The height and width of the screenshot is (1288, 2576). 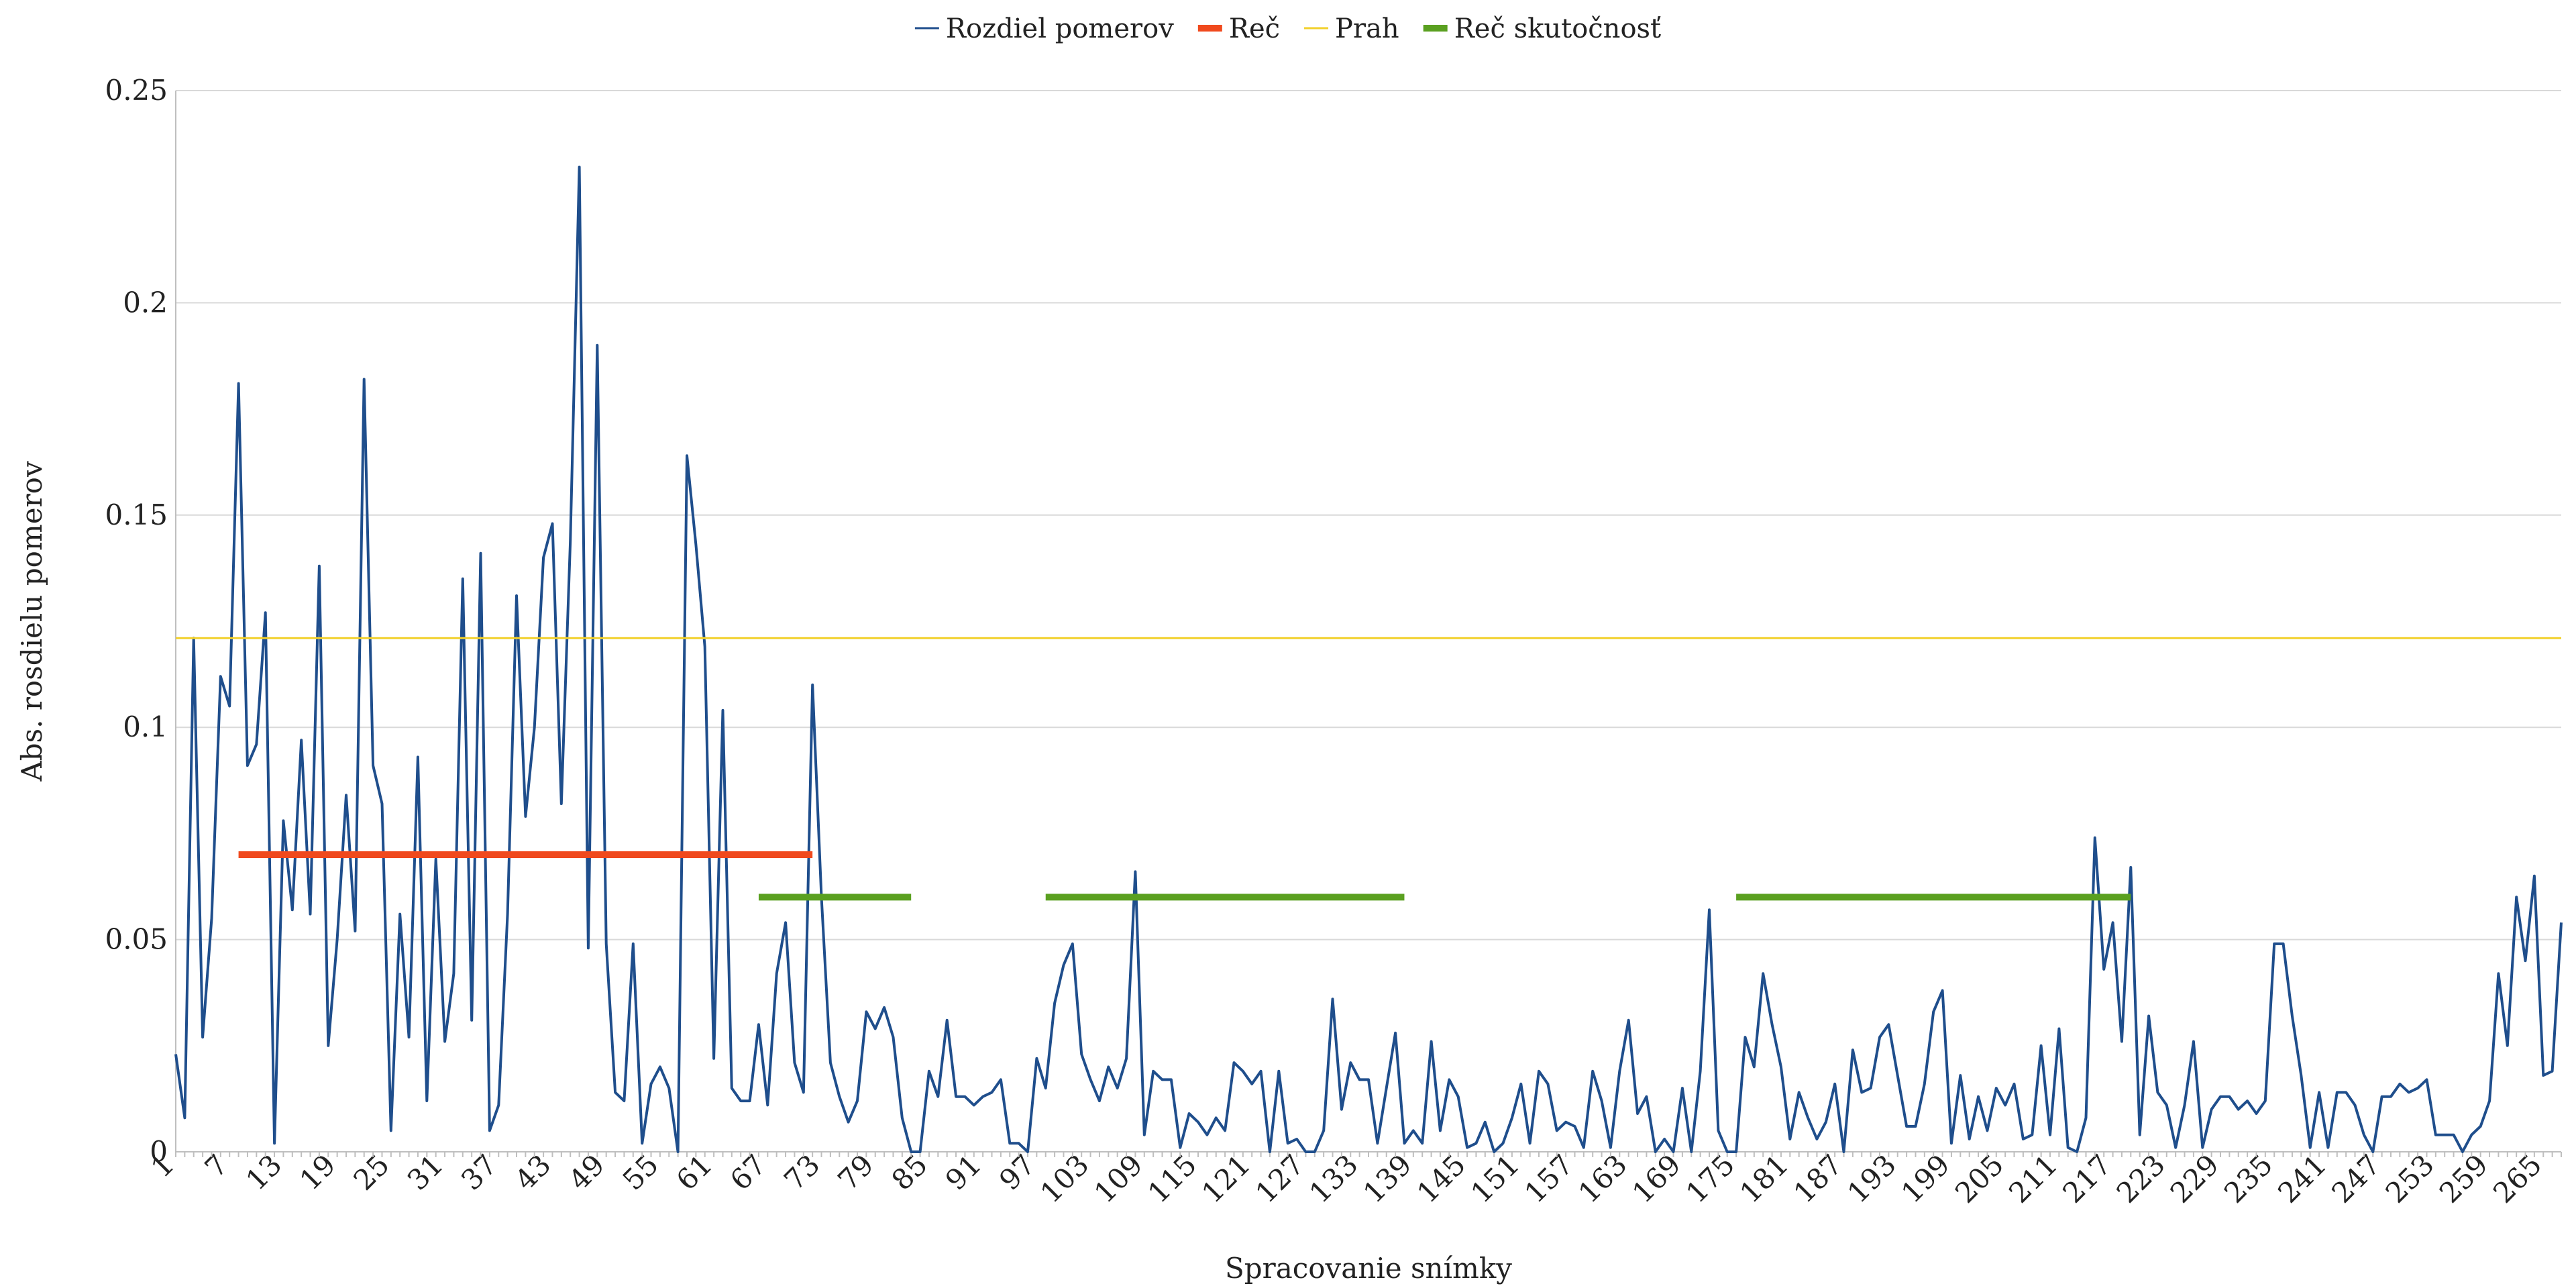 I want to click on x-tick-label: 25, so click(x=371, y=1172).